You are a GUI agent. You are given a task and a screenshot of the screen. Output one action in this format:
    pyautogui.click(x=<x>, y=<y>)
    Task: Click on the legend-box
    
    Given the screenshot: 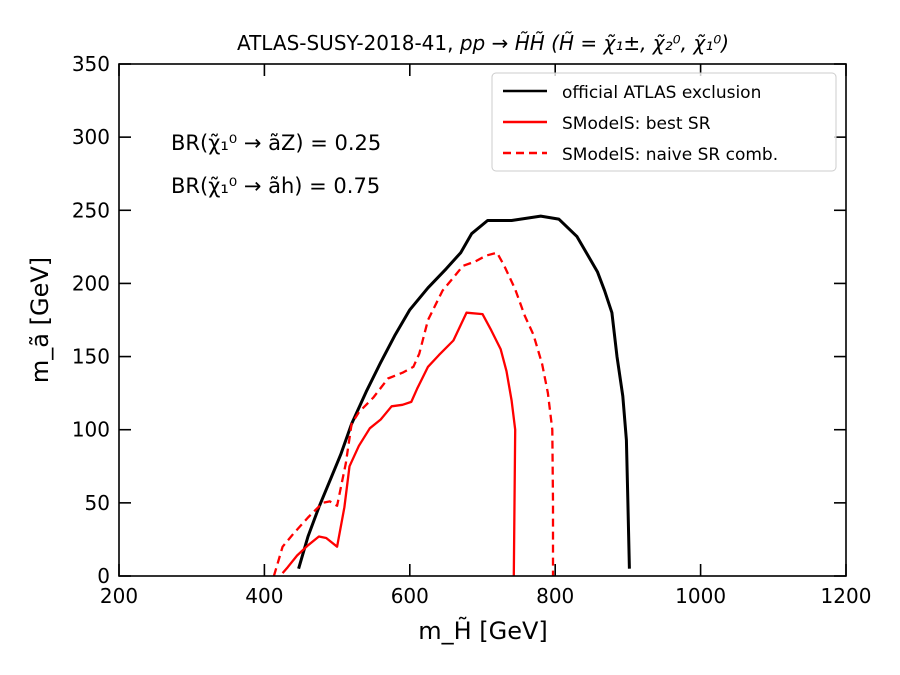 What is the action you would take?
    pyautogui.click(x=664, y=122)
    